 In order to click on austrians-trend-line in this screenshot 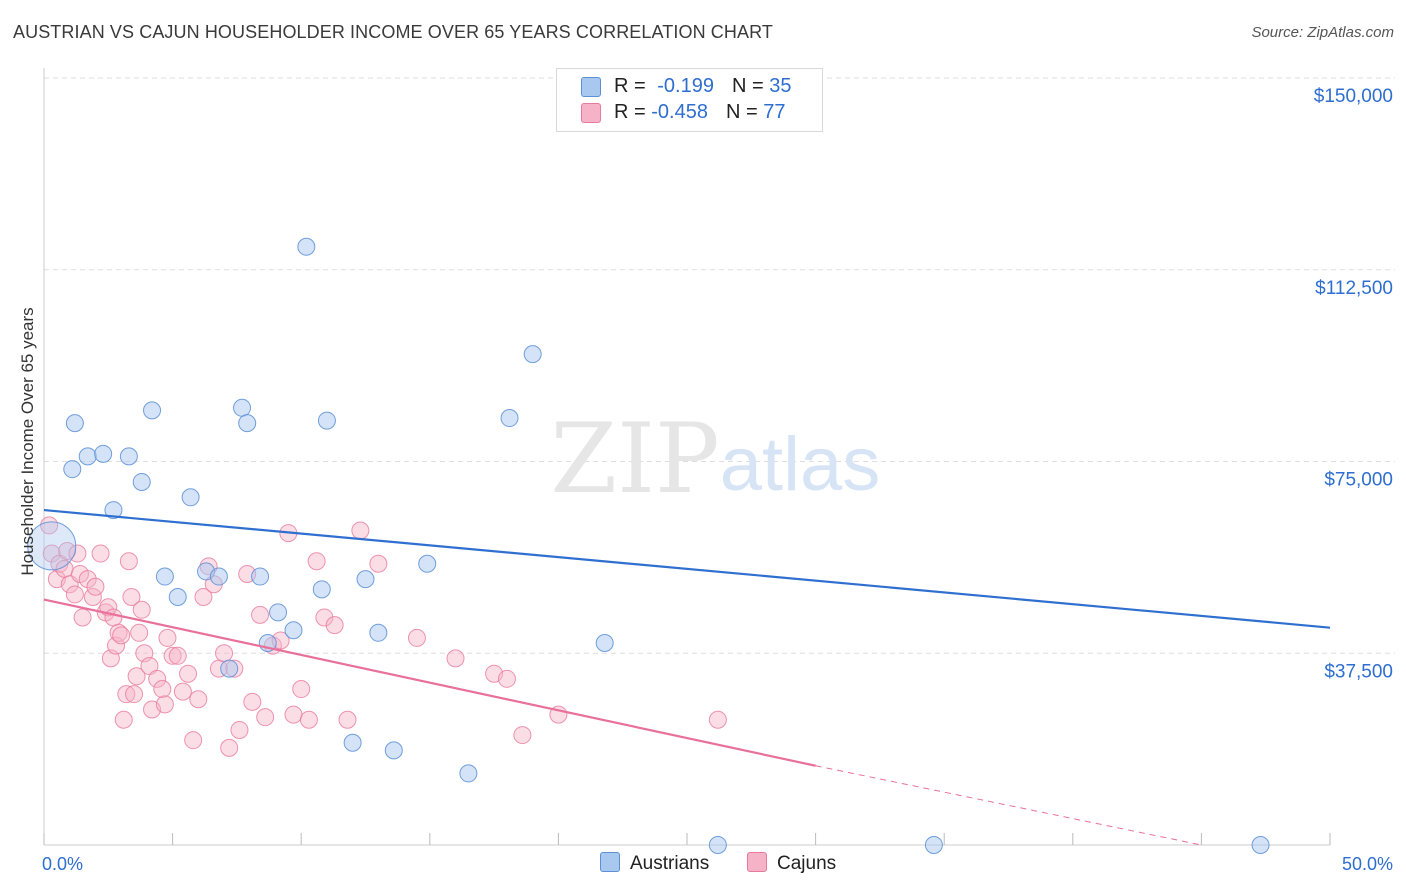, I will do `click(687, 568)`.